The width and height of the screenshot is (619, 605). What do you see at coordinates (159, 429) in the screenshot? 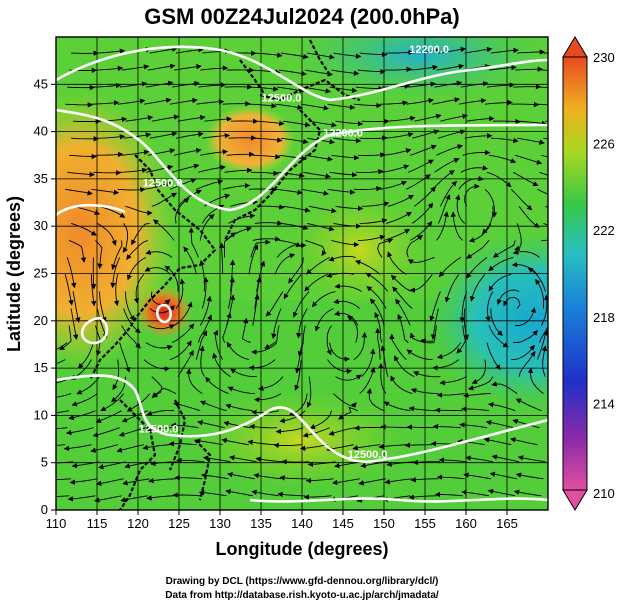
I see `contour-label: 12500.0` at bounding box center [159, 429].